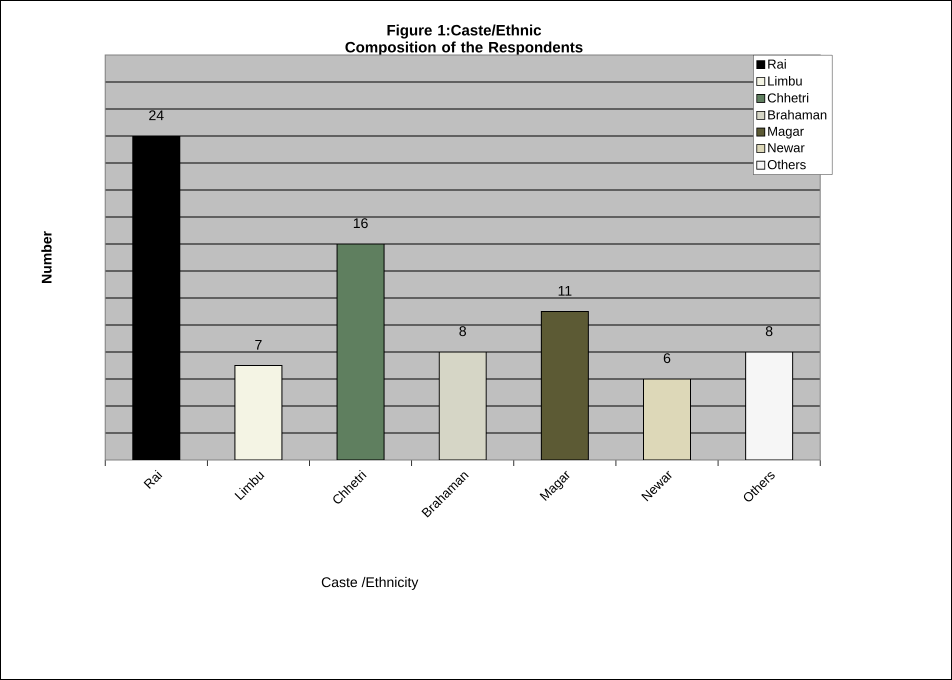 Image resolution: width=952 pixels, height=680 pixels. Describe the element at coordinates (786, 132) in the screenshot. I see `legend-label: Magar` at that location.